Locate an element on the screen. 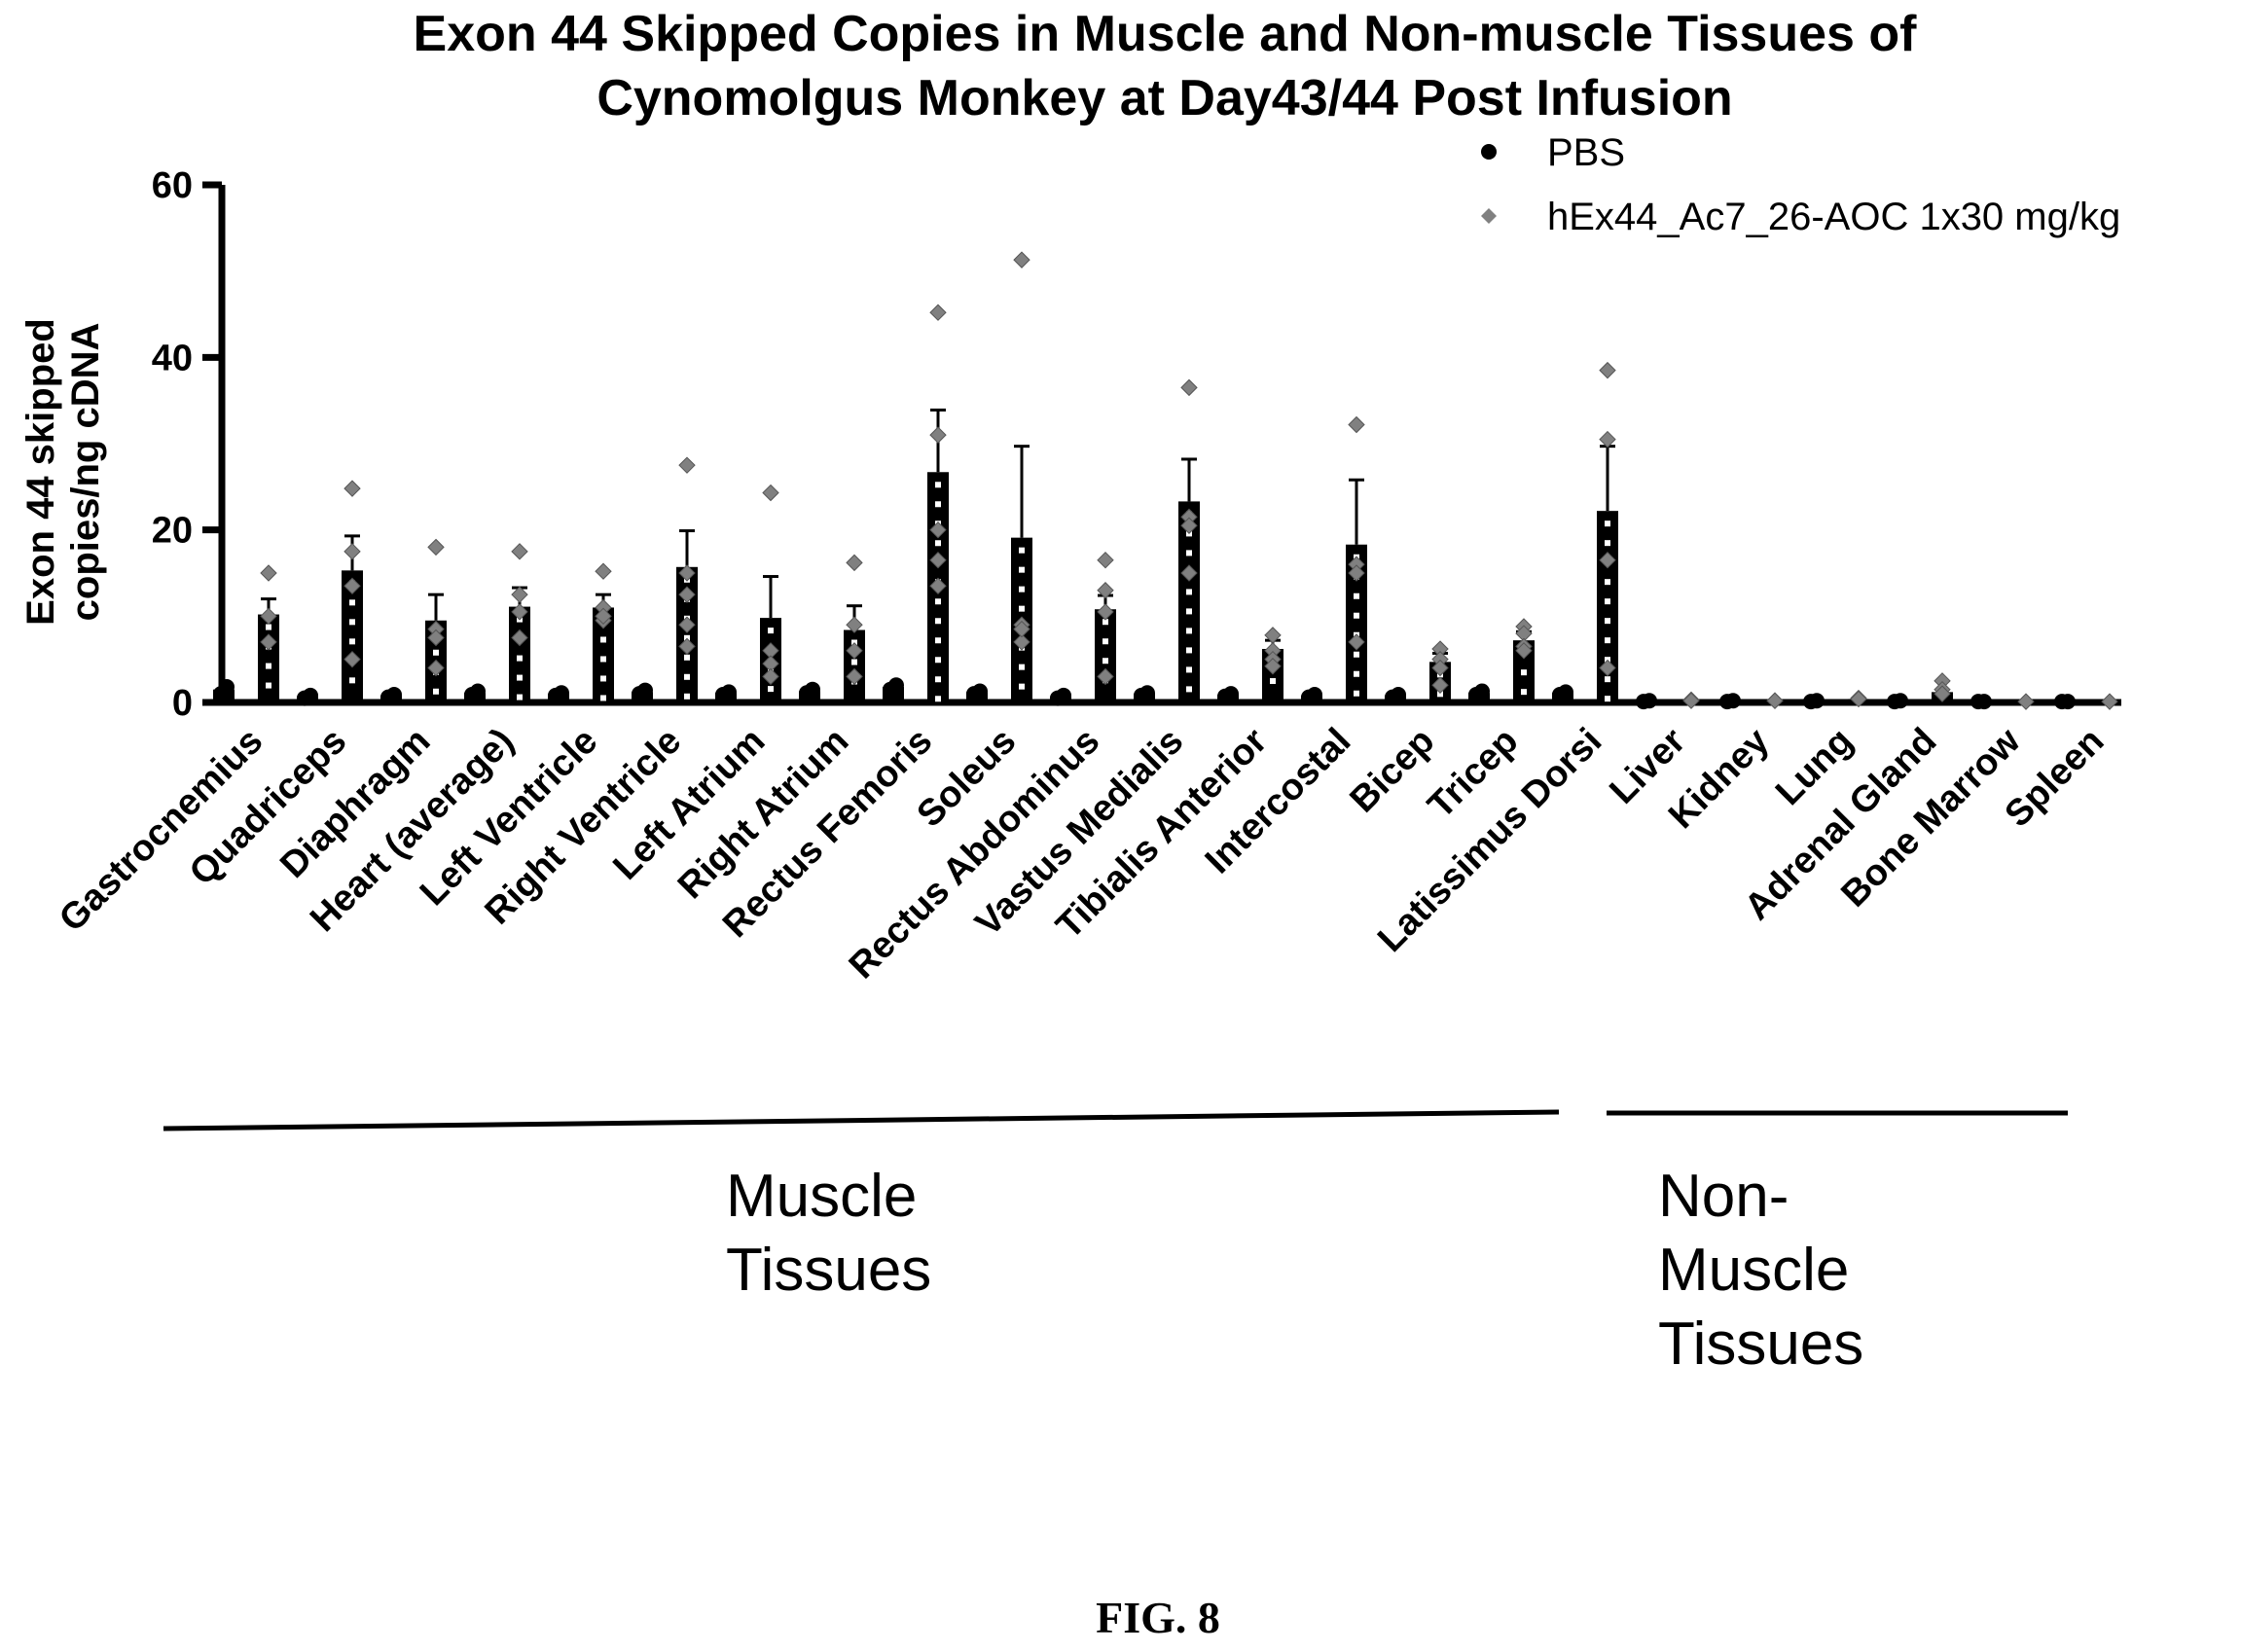 This screenshot has width=2241, height=1652. muscle-tissues-label: Tissues is located at coordinates (828, 1270).